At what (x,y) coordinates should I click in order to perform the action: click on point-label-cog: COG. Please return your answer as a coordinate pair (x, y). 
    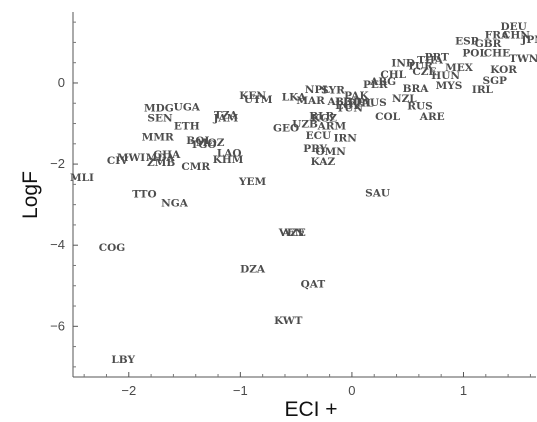
    Looking at the image, I should click on (112, 248).